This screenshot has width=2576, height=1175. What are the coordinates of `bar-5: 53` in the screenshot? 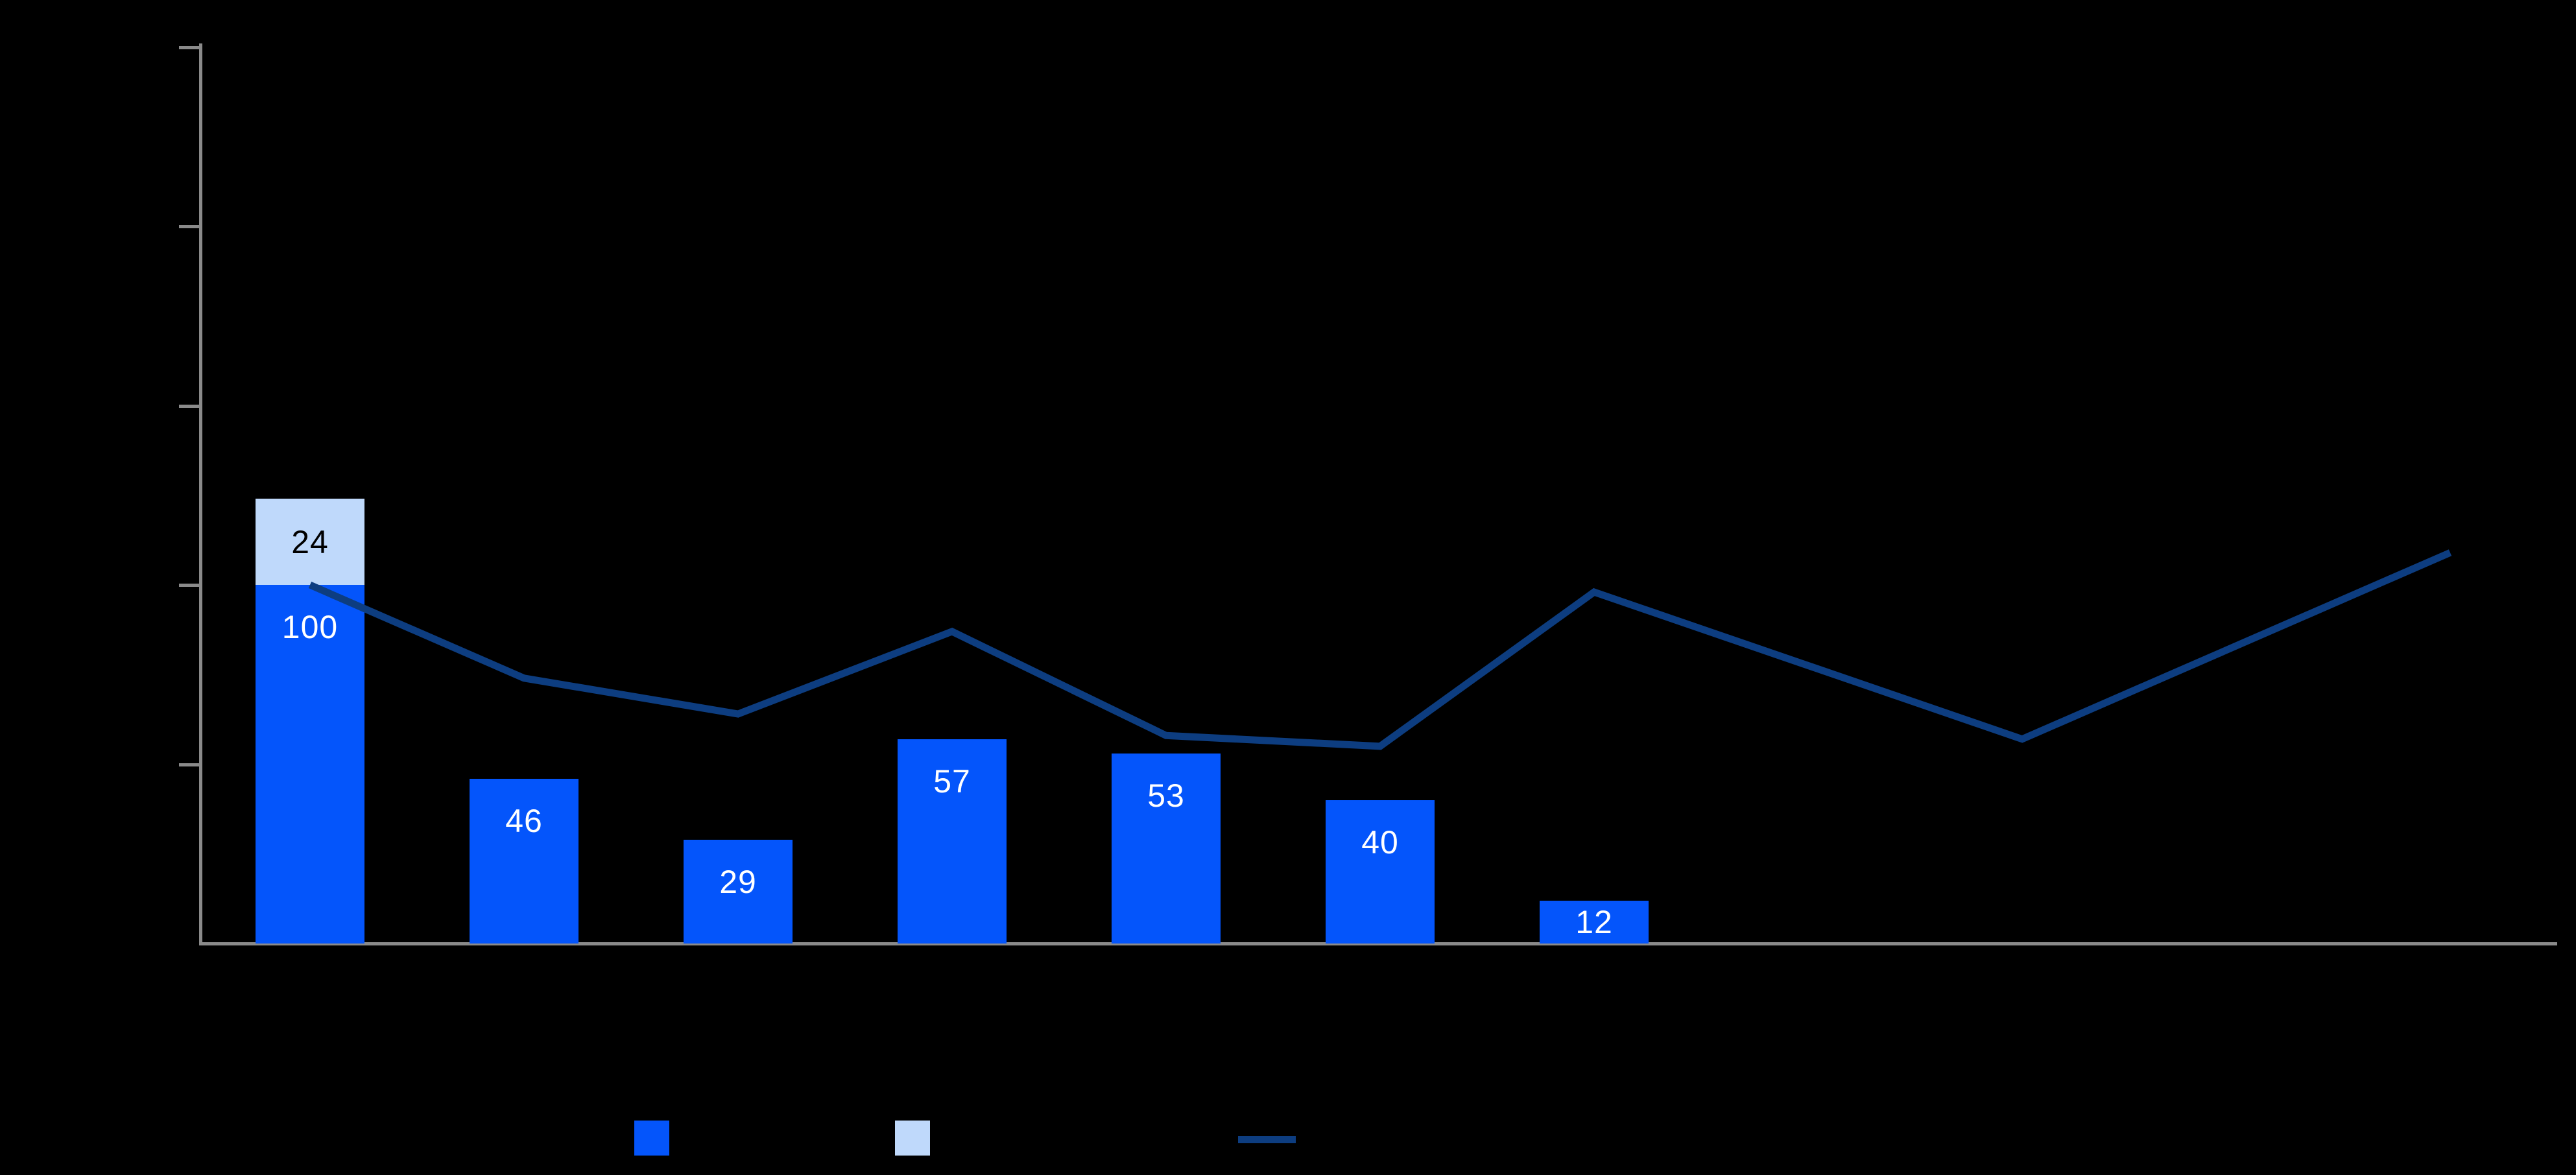 It's located at (1166, 849).